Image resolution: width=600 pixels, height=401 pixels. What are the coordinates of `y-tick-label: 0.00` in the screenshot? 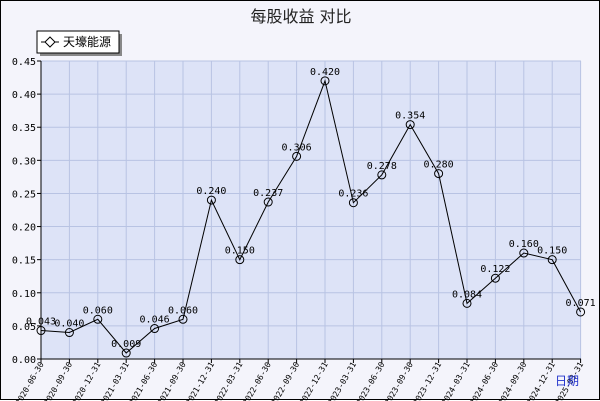 It's located at (24, 360).